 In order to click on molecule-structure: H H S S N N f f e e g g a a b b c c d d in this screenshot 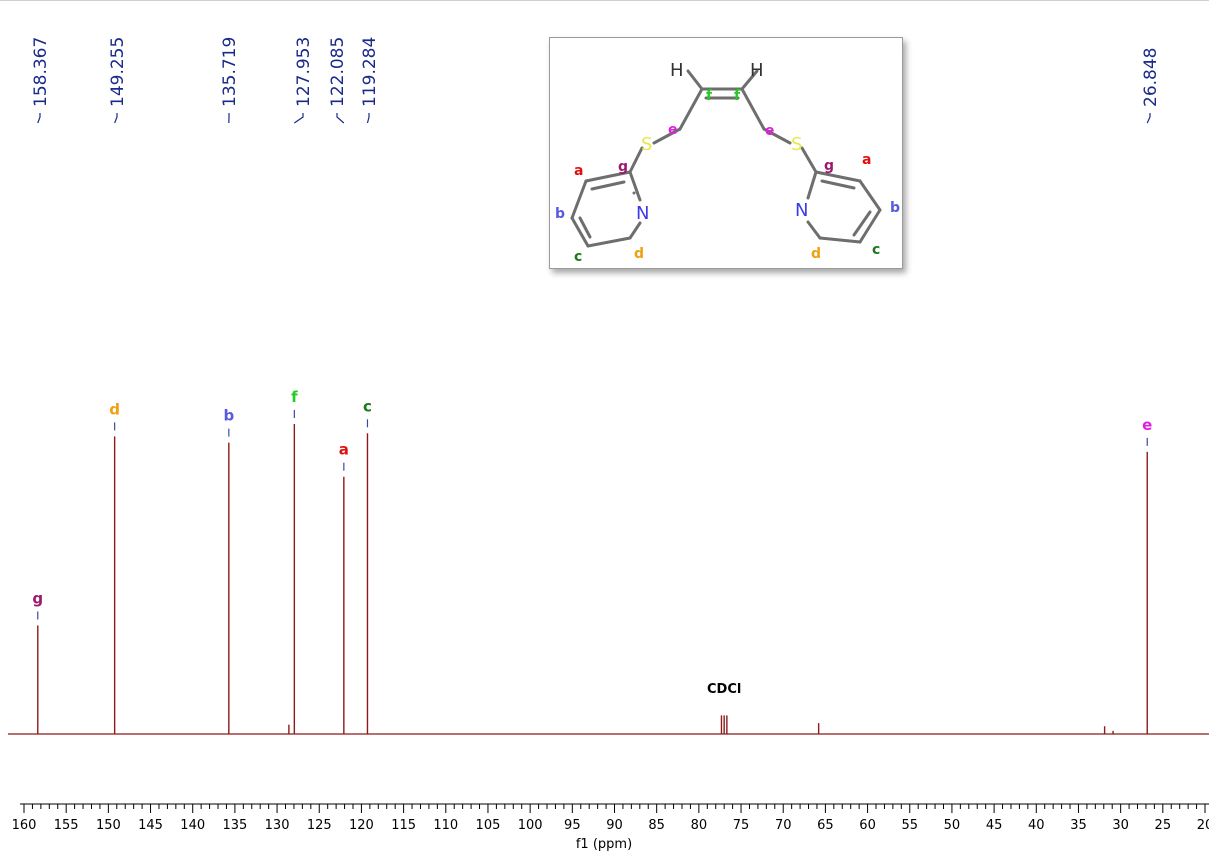, I will do `click(727, 154)`.